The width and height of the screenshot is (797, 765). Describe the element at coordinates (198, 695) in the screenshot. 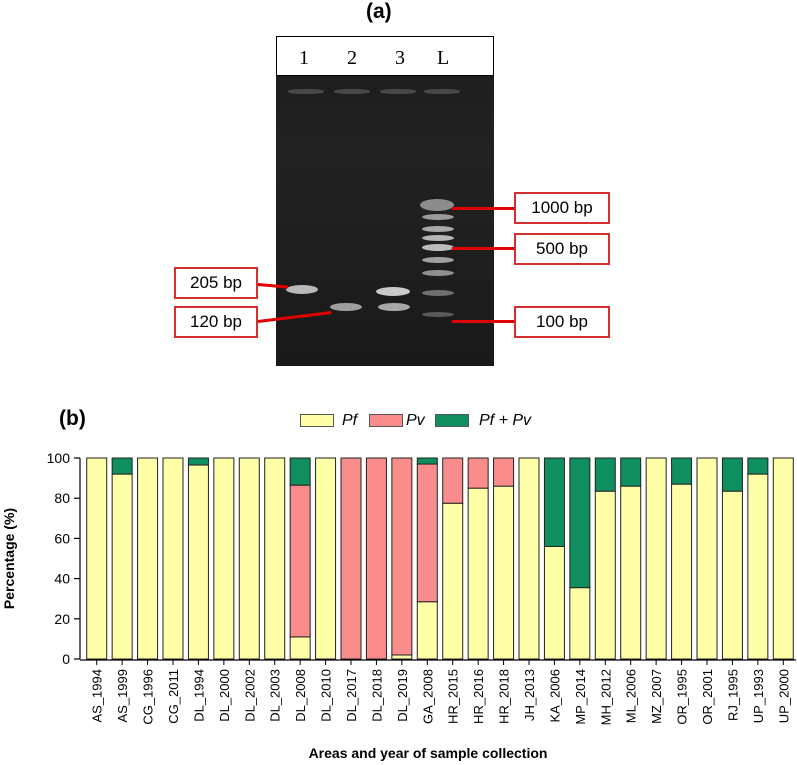

I see `x-tick-label: DL_1994` at that location.